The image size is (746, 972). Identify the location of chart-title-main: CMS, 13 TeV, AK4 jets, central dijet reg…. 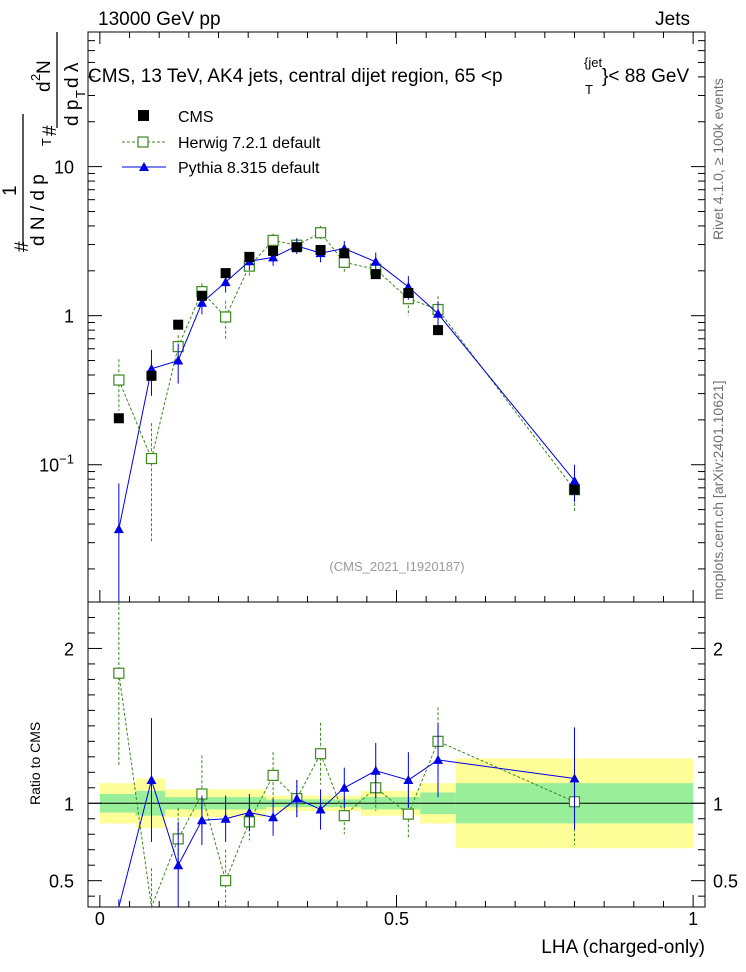
(295, 76).